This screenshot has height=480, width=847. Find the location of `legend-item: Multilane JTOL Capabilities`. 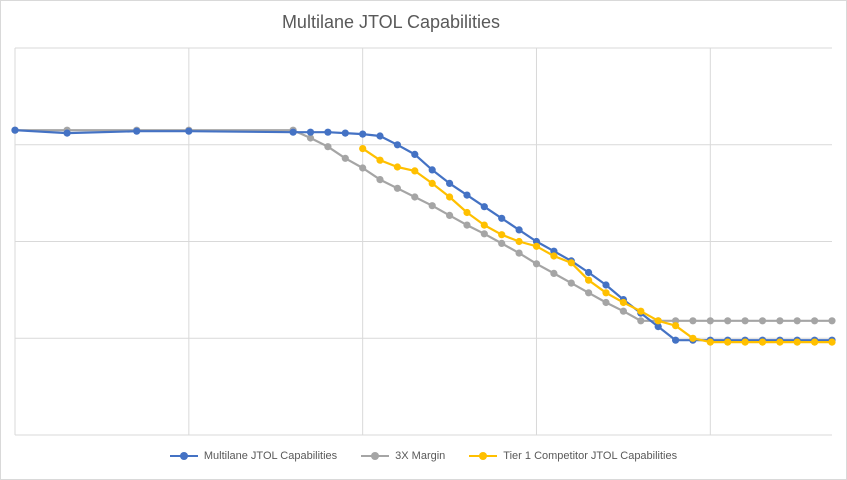

legend-item: Multilane JTOL Capabilities is located at coordinates (253, 456).